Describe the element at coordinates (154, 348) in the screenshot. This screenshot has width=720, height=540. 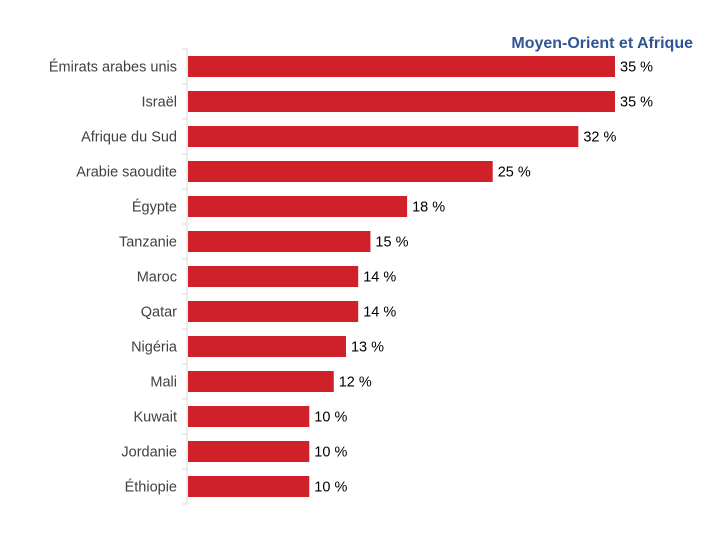
I see `category-label: Nigéria` at that location.